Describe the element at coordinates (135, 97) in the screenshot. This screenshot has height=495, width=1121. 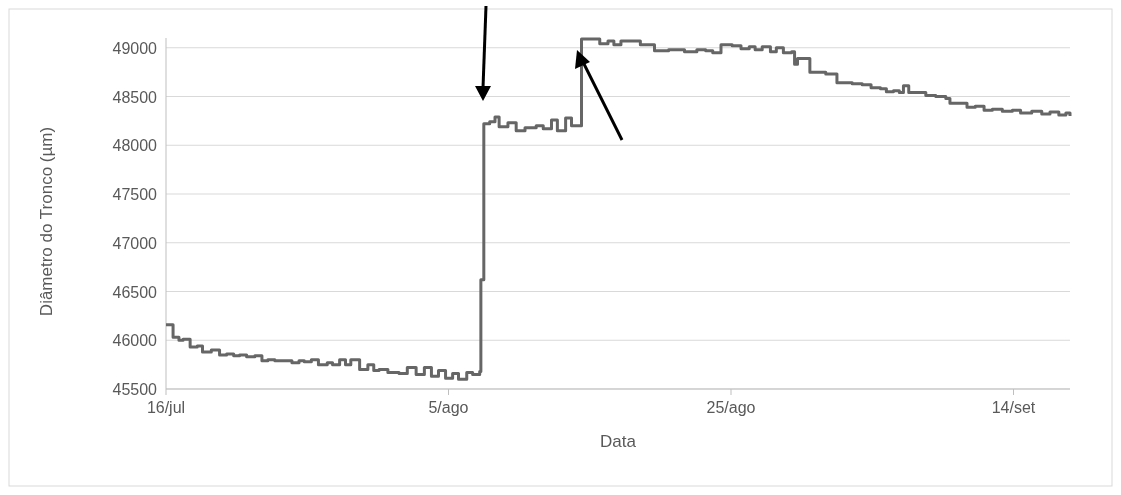
I see `y-tick-label: 48500` at that location.